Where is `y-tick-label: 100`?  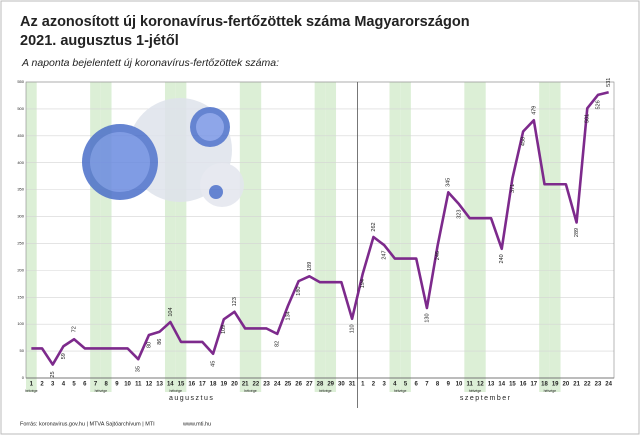
y-tick-label: 100 is located at coordinates (20, 323).